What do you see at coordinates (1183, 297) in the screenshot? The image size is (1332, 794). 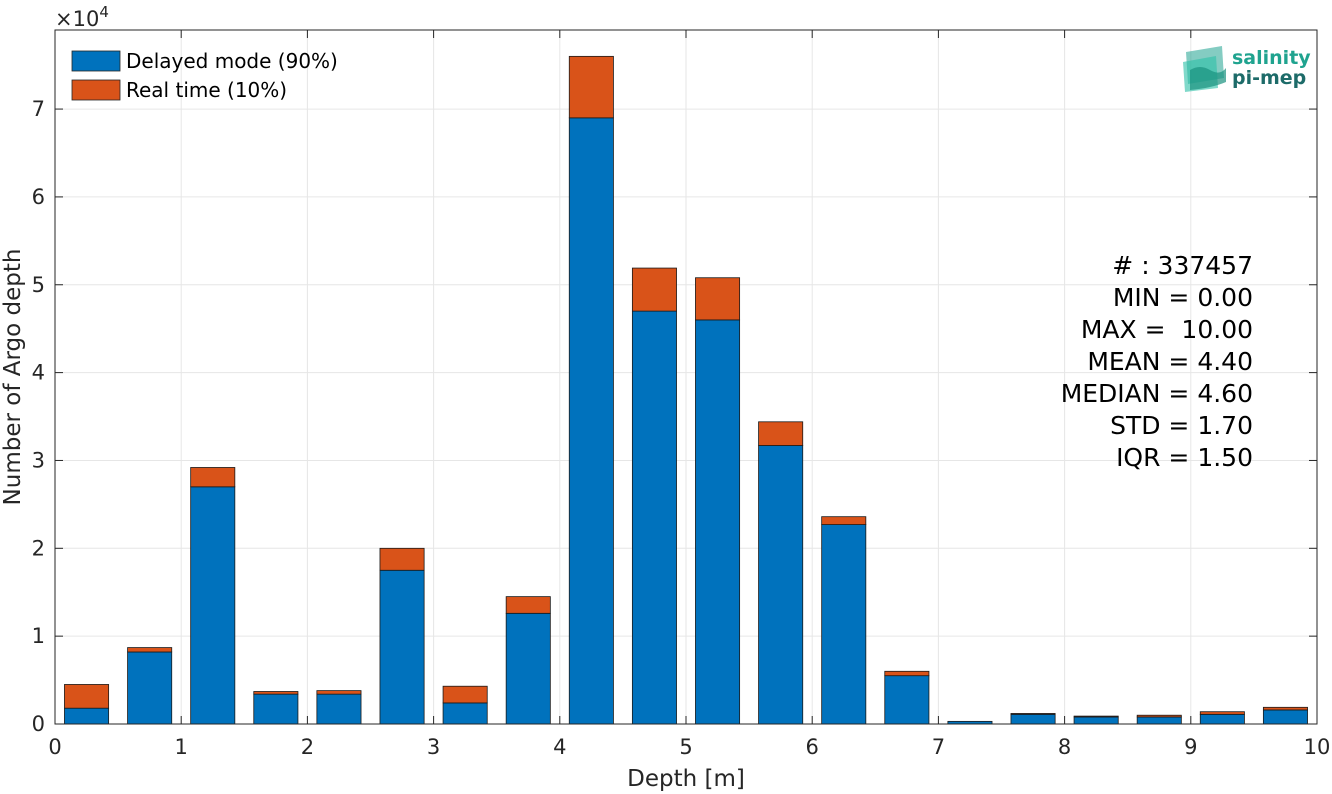 I see `stat-min: MIN = 0.00` at bounding box center [1183, 297].